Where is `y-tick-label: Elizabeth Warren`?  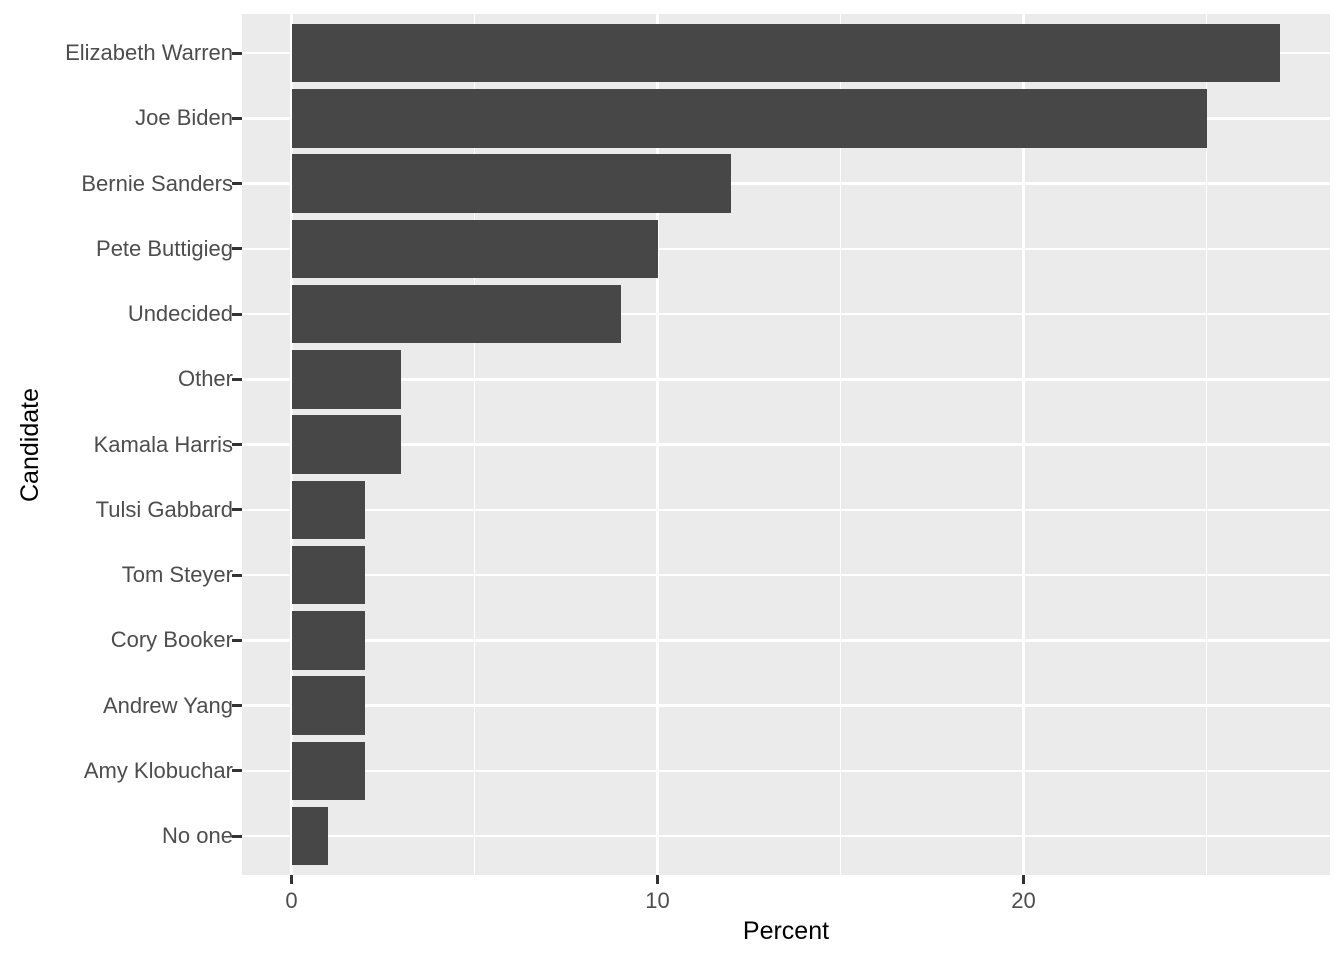
y-tick-label: Elizabeth Warren is located at coordinates (149, 53).